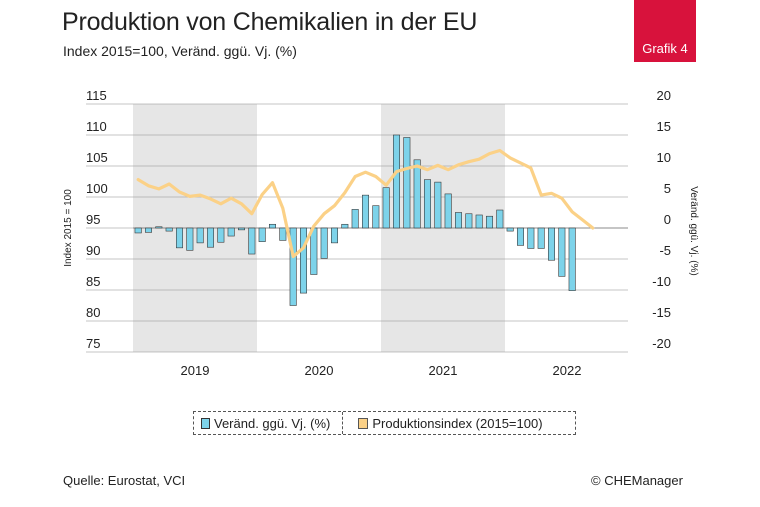 This screenshot has width=760, height=507. What do you see at coordinates (96, 126) in the screenshot?
I see `left-tick-label: 110` at bounding box center [96, 126].